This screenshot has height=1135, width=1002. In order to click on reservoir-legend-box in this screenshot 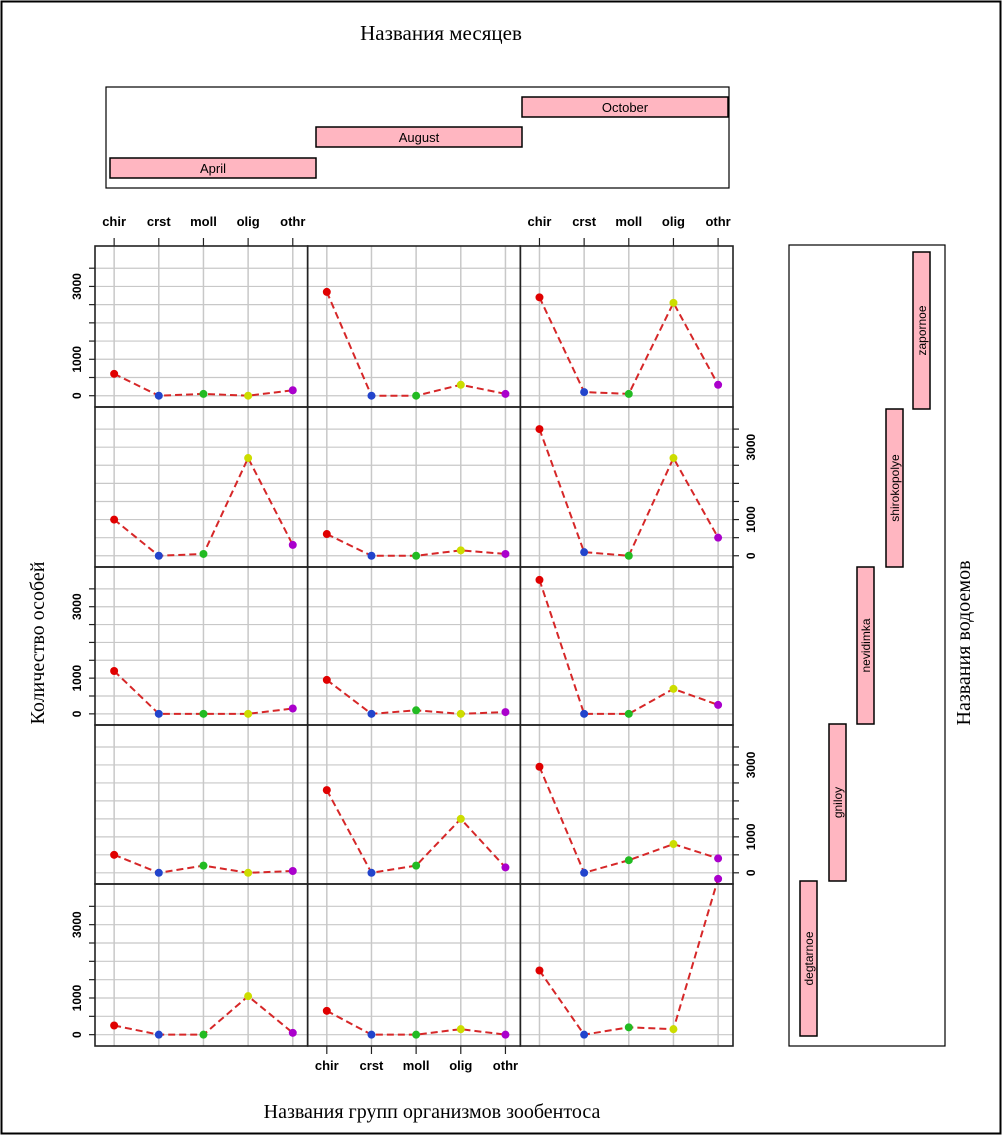, I will do `click(867, 645)`.